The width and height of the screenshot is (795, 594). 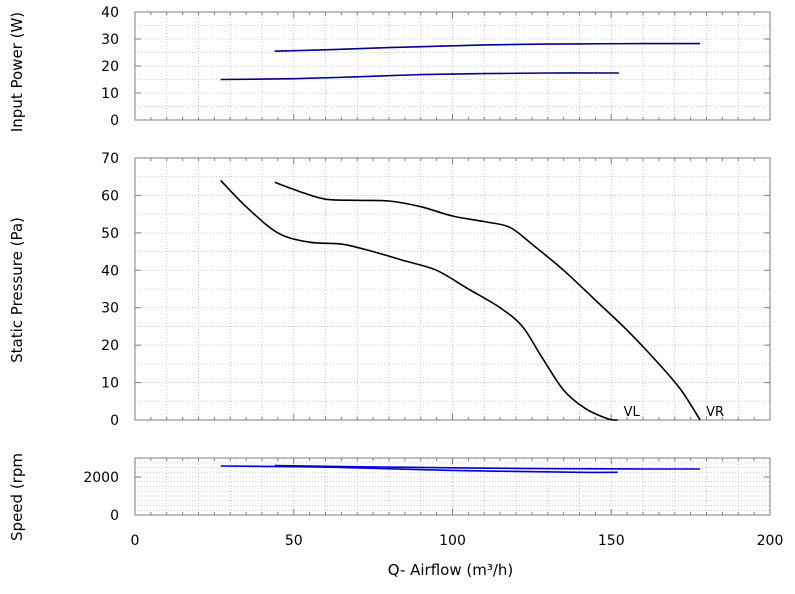 I want to click on y-axis-title-power: Input Power (W), so click(x=17, y=72).